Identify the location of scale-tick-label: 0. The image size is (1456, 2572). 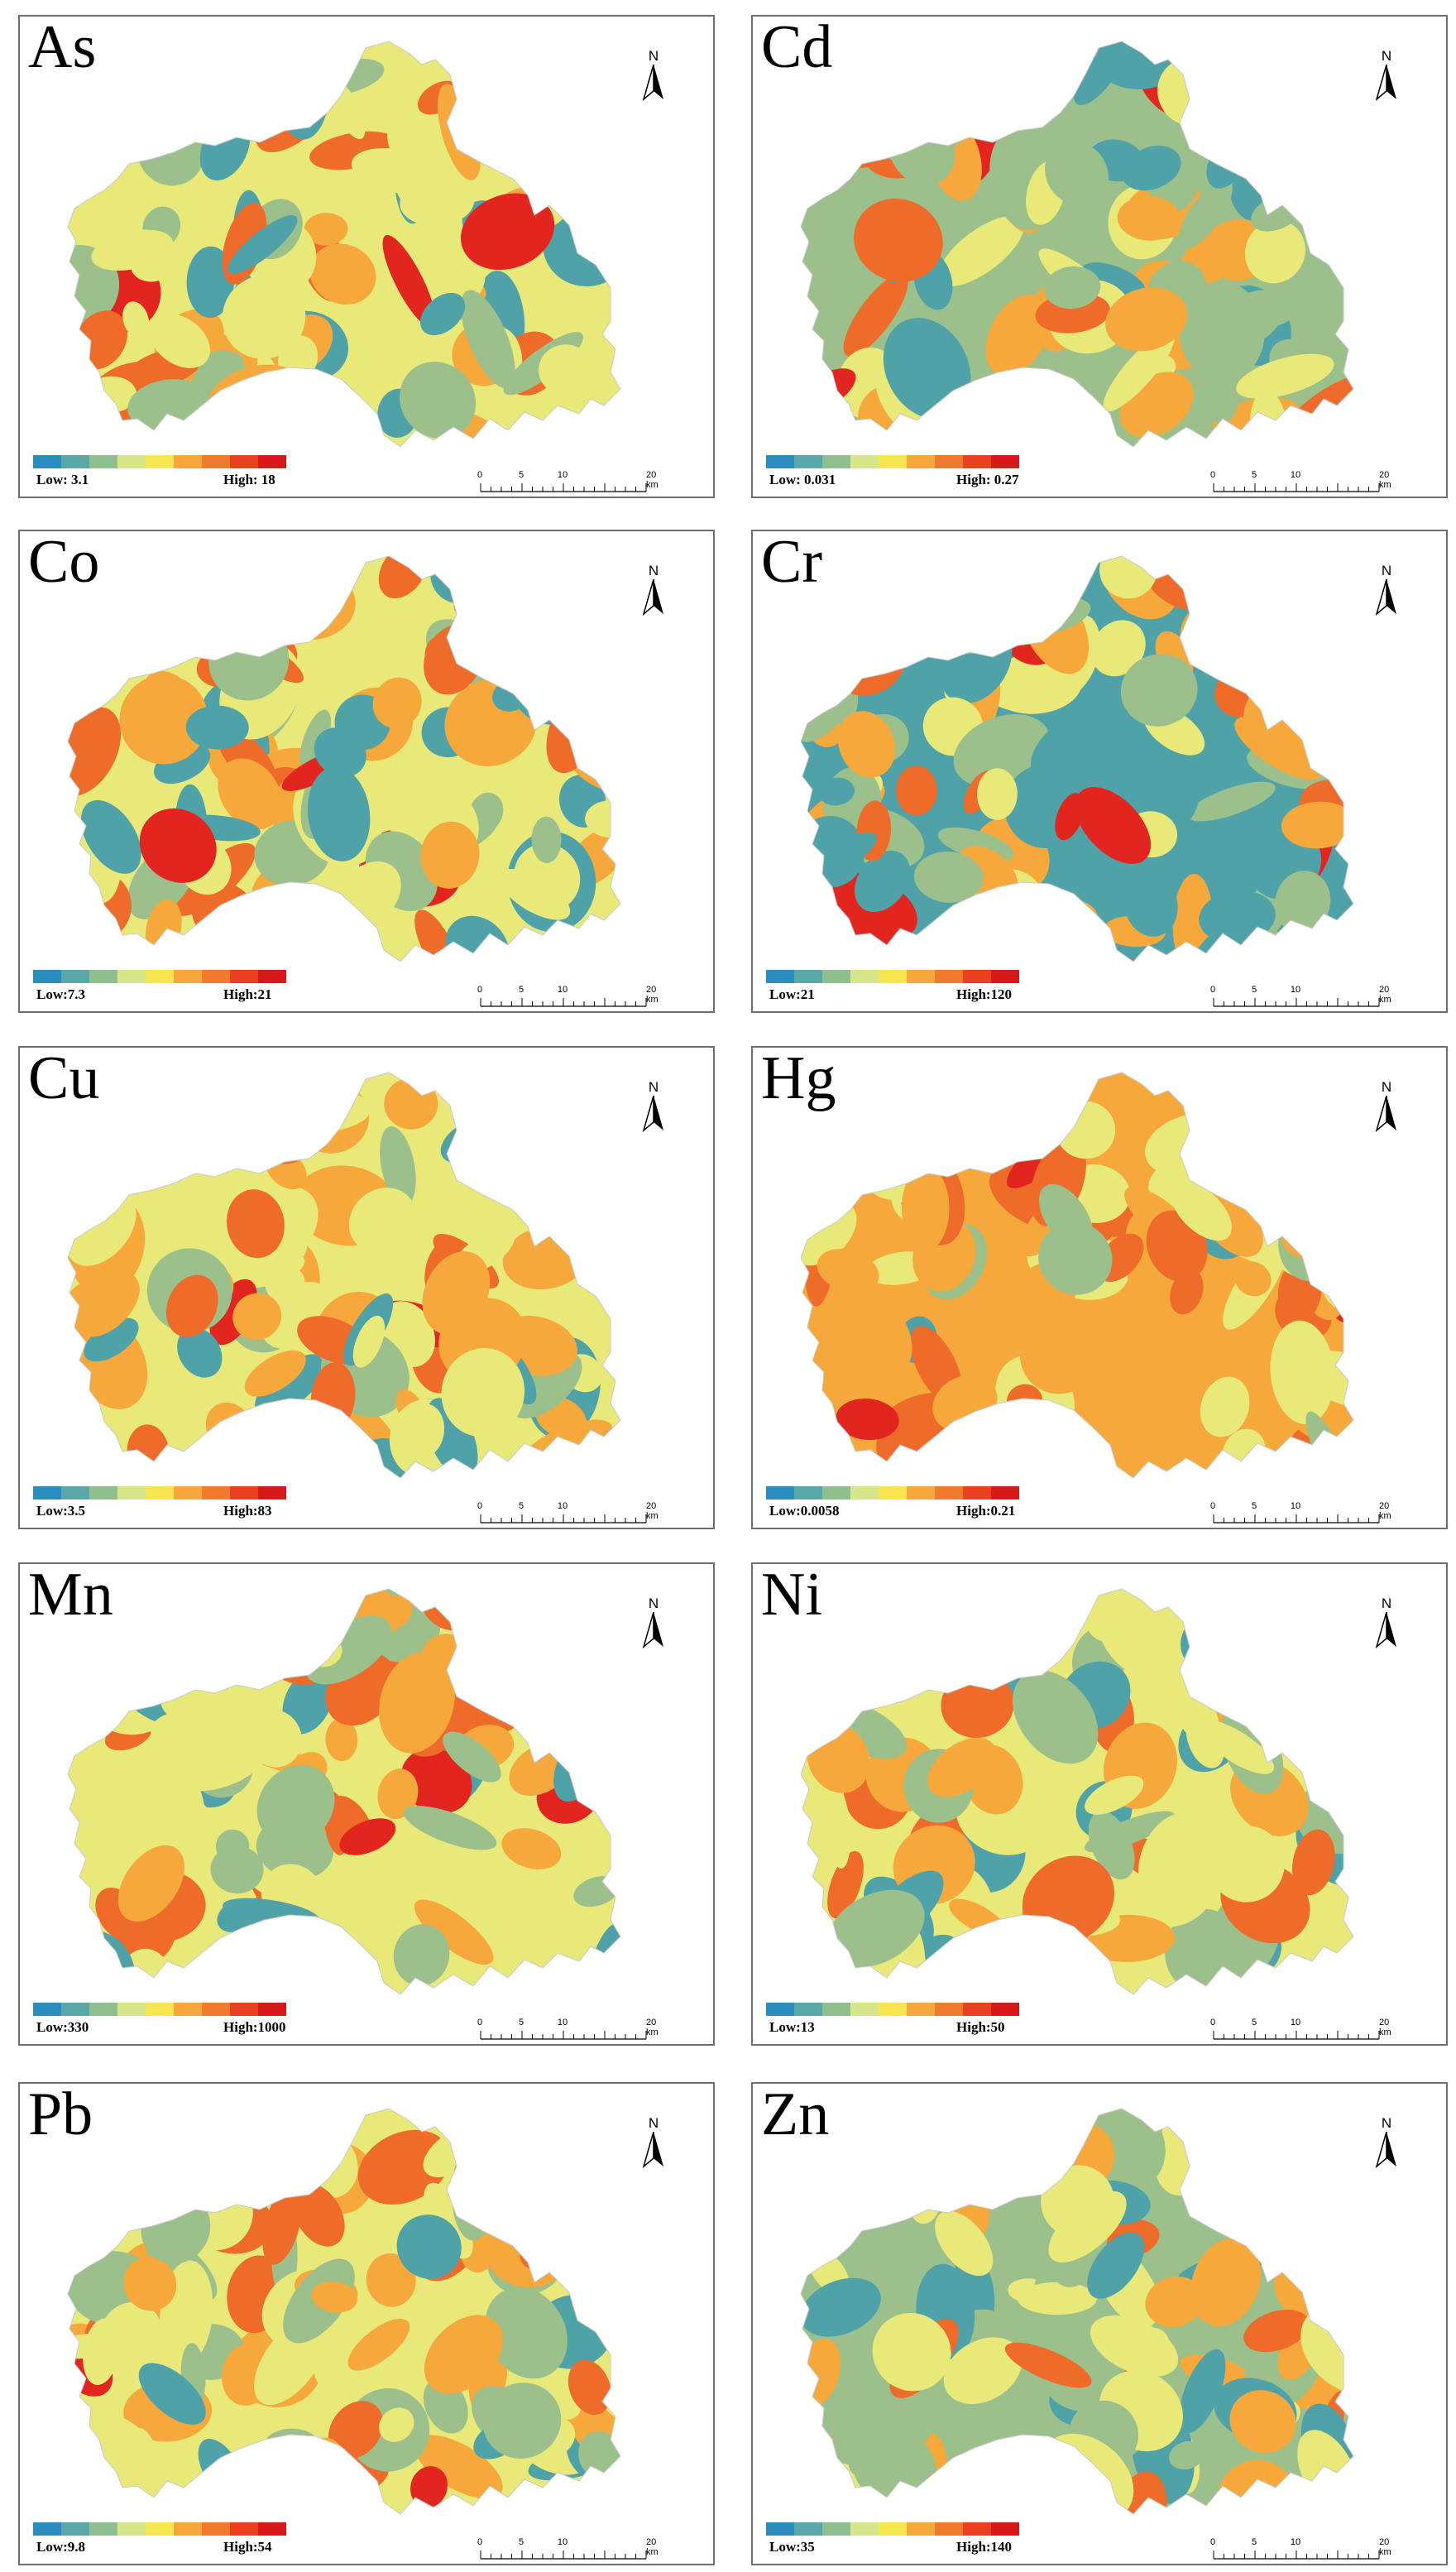
(1212, 2542).